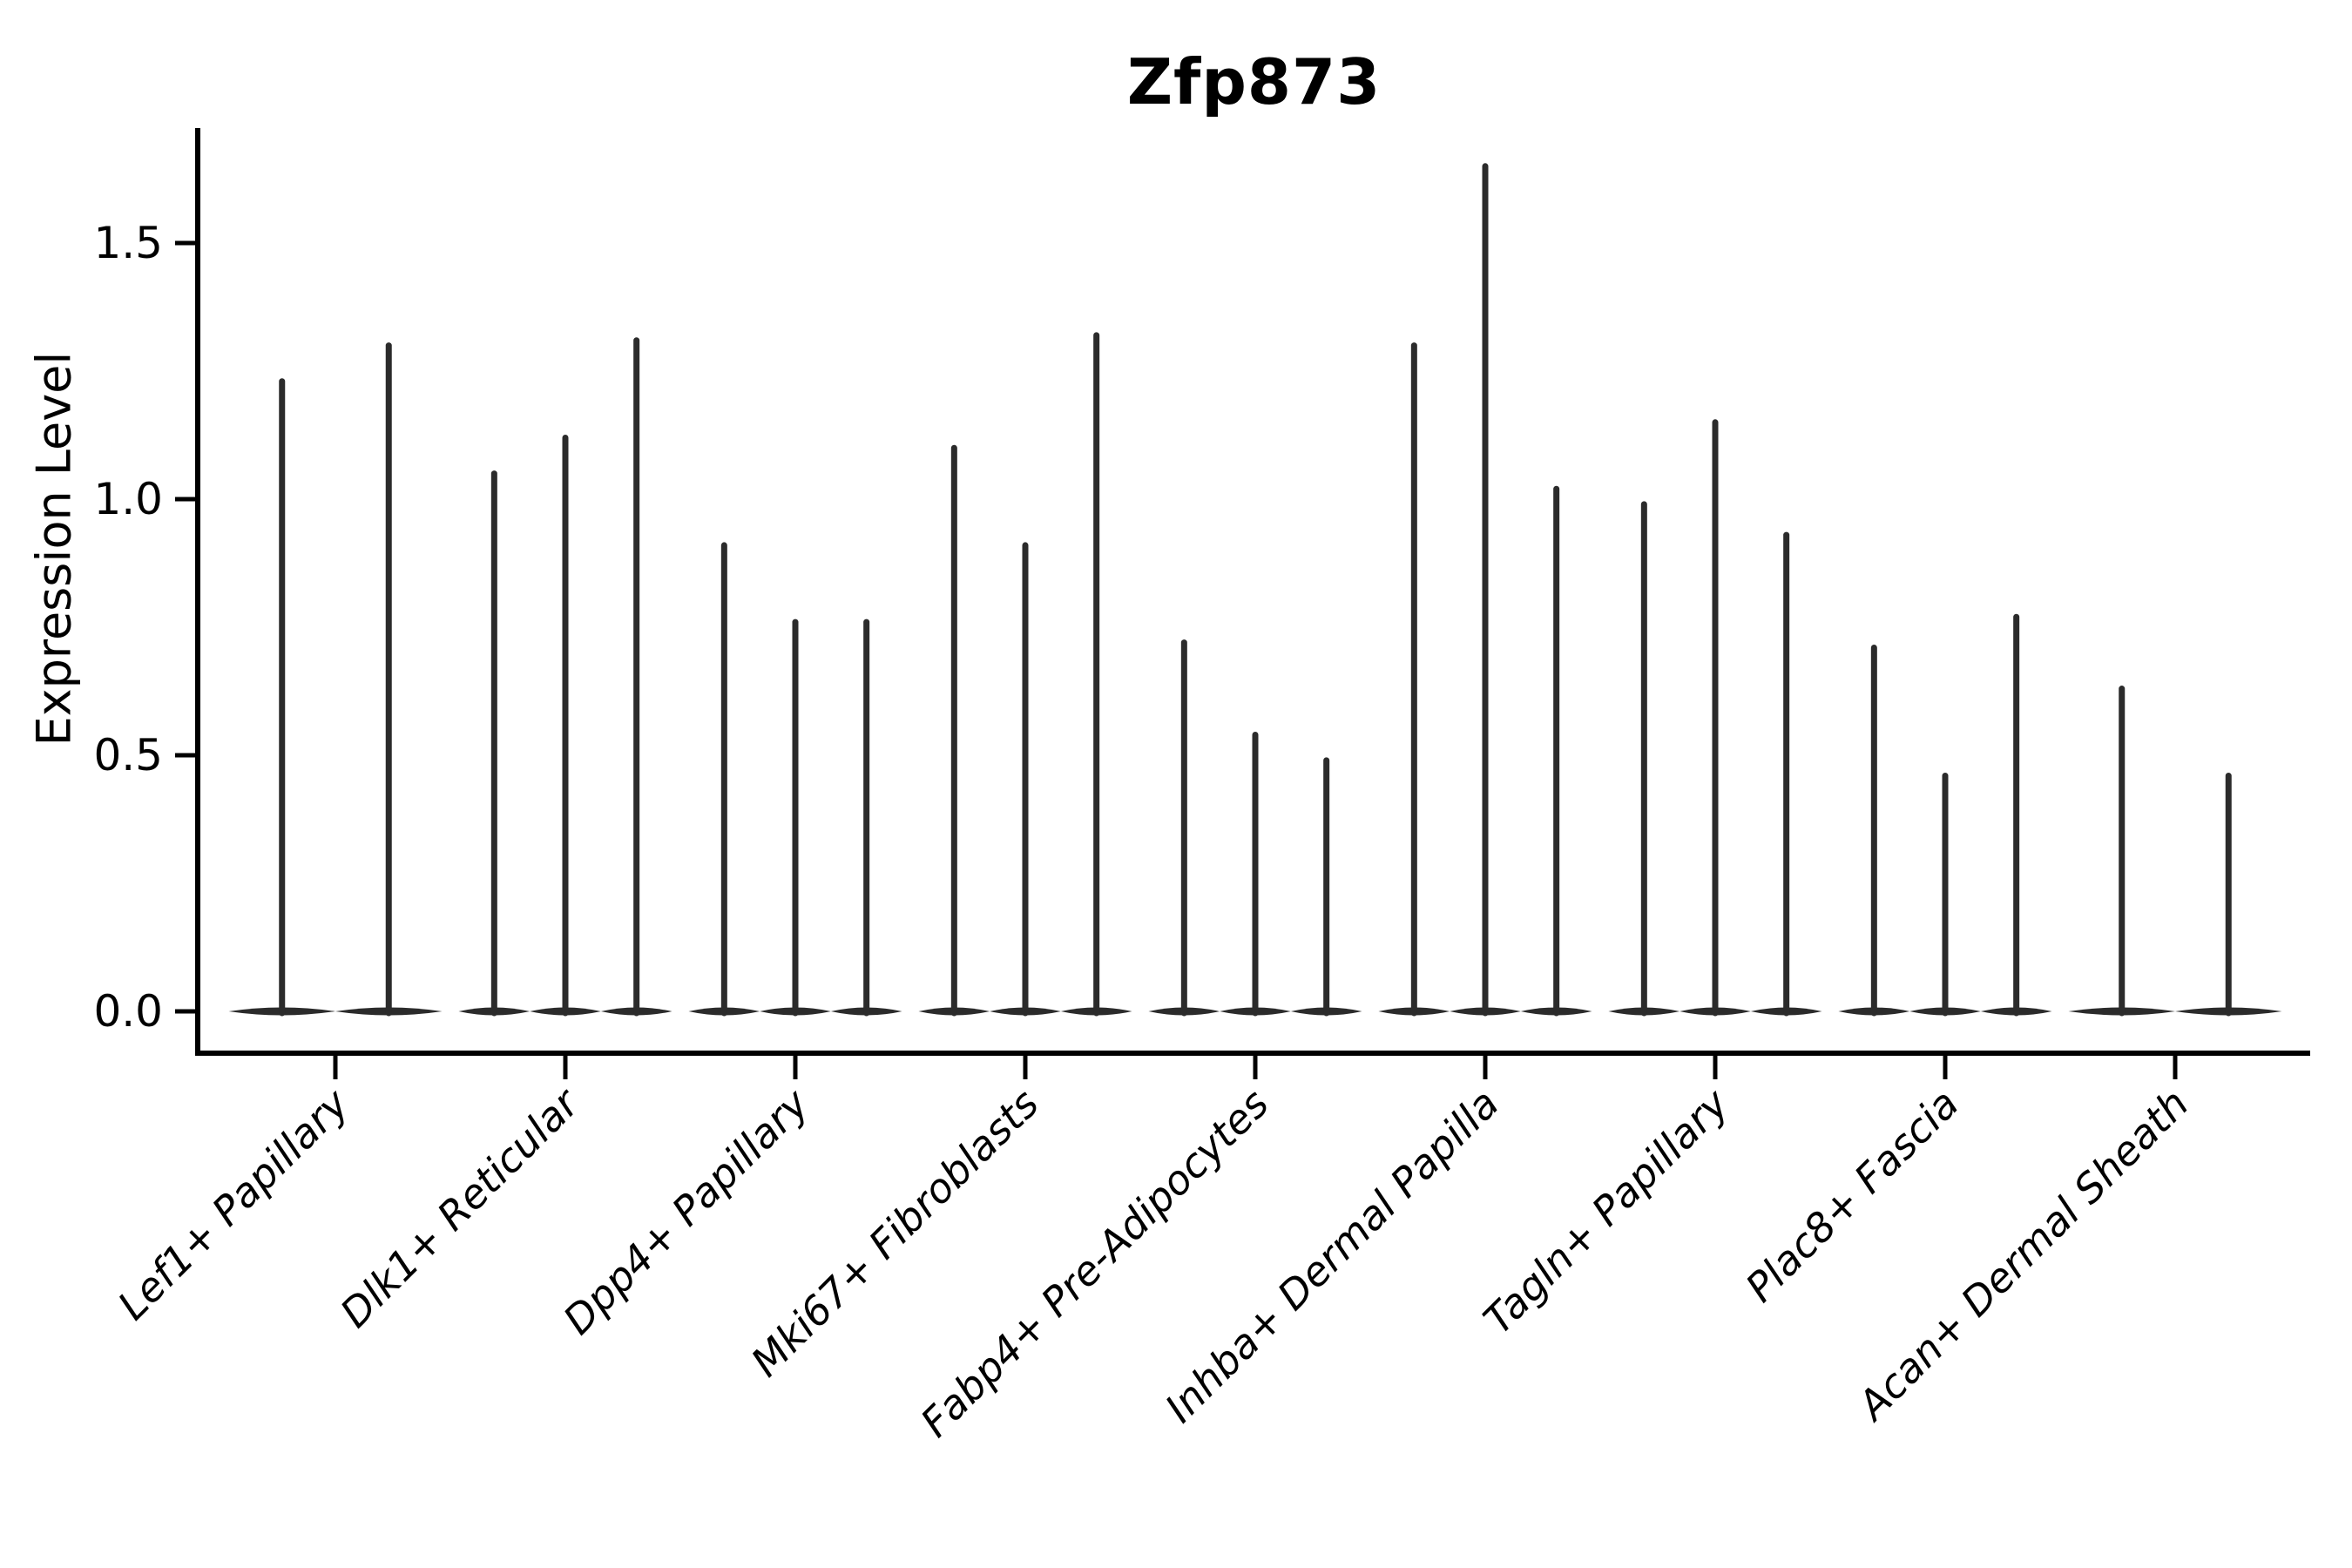 The width and height of the screenshot is (2352, 1568). I want to click on x-tick-label: Lef1+ Papillary, so click(233, 1203).